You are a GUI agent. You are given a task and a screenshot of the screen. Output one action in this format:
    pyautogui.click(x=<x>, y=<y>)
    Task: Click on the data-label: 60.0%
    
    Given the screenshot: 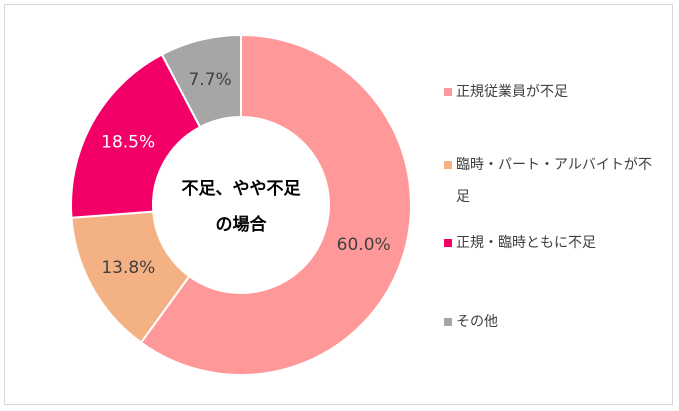 What is the action you would take?
    pyautogui.click(x=364, y=245)
    